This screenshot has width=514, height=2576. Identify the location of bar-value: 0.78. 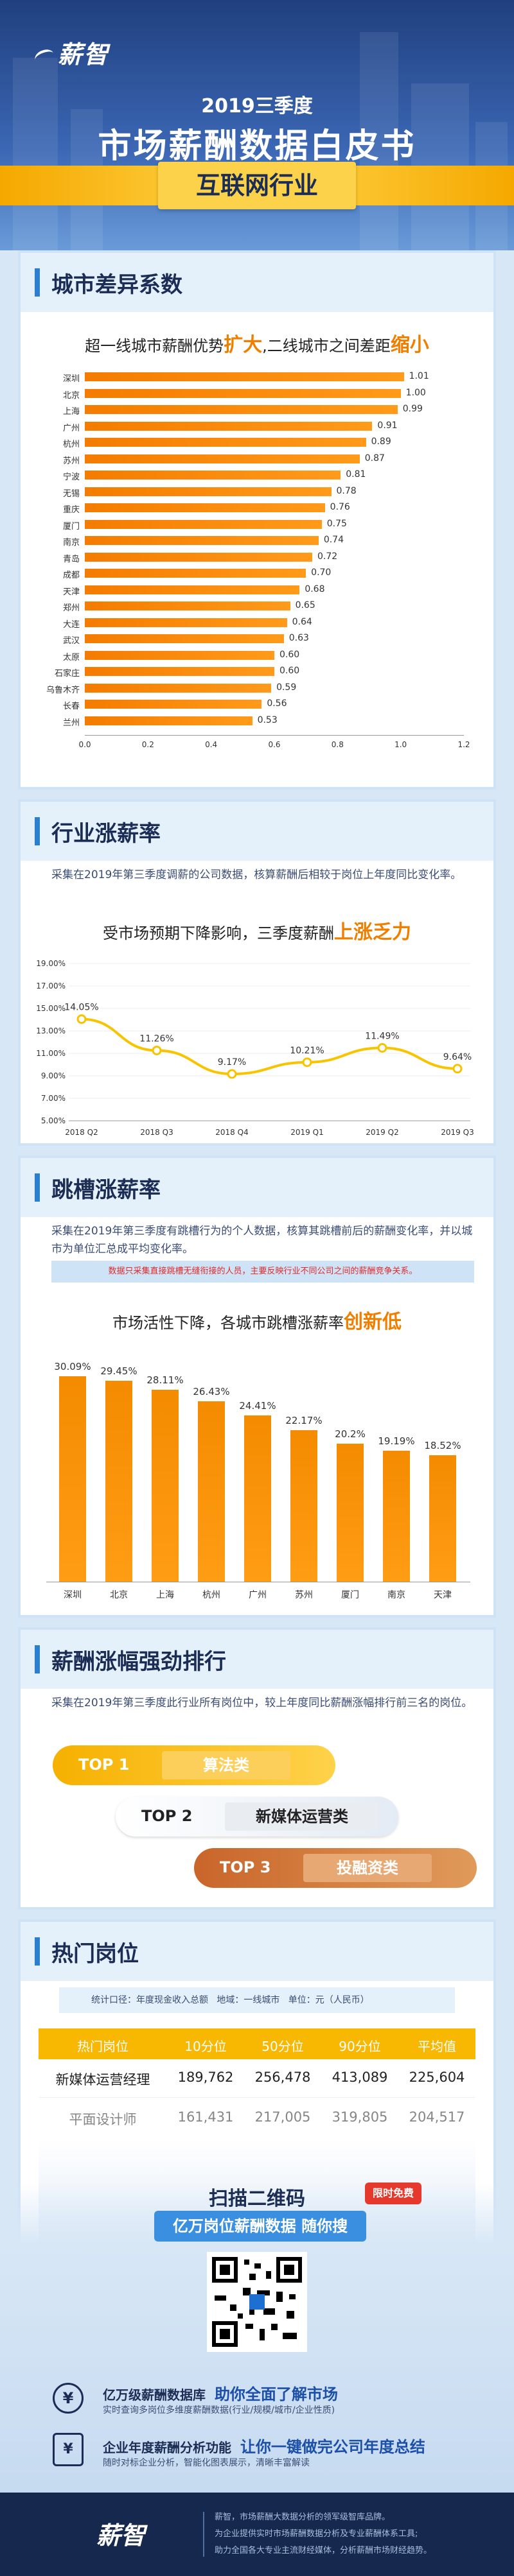
(346, 491).